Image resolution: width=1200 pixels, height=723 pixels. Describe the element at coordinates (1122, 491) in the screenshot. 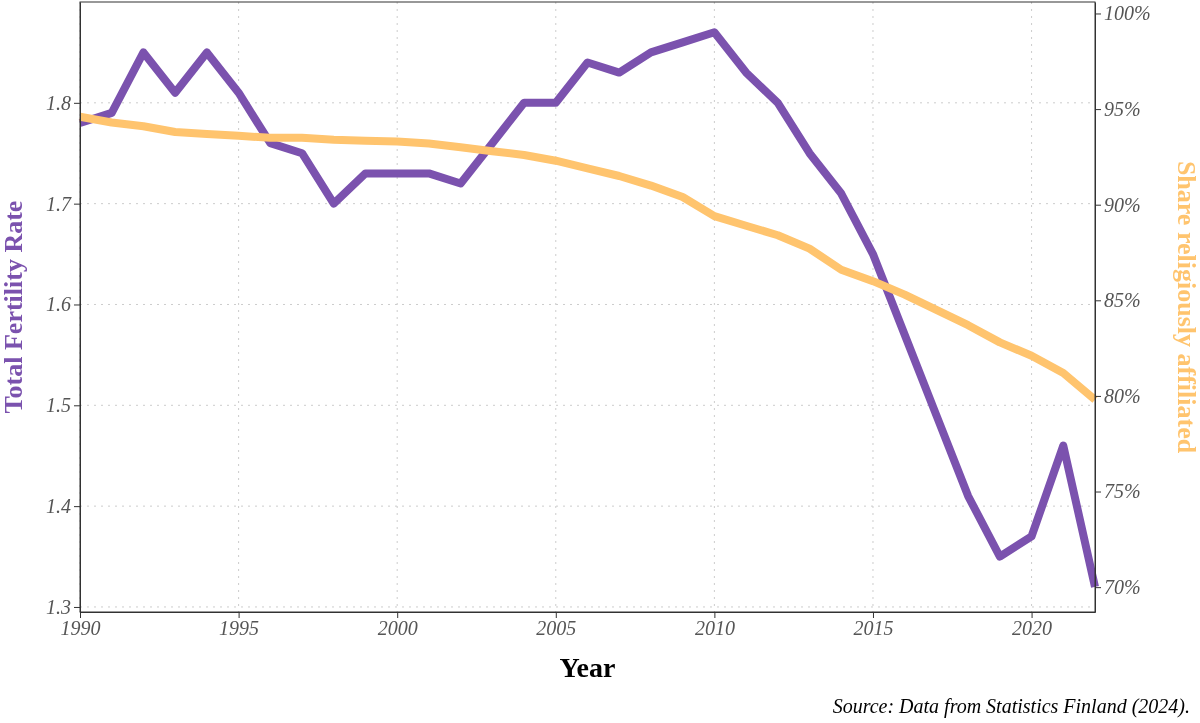

I see `y2-tick-label: 75%` at that location.